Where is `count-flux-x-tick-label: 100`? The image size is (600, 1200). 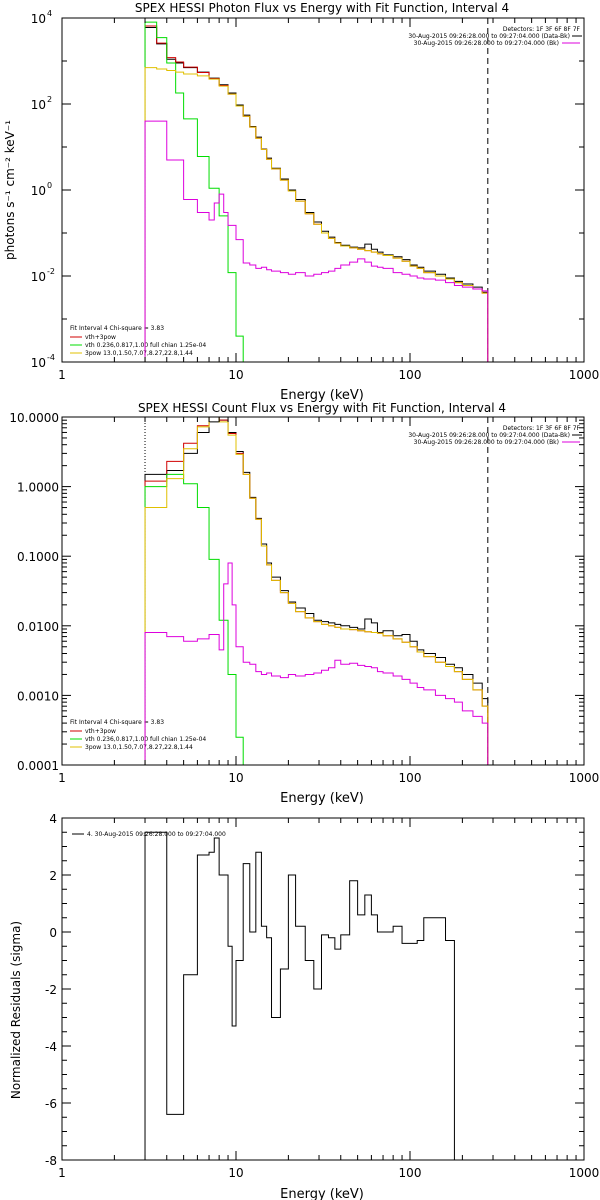
count-flux-x-tick-label: 100 is located at coordinates (410, 778).